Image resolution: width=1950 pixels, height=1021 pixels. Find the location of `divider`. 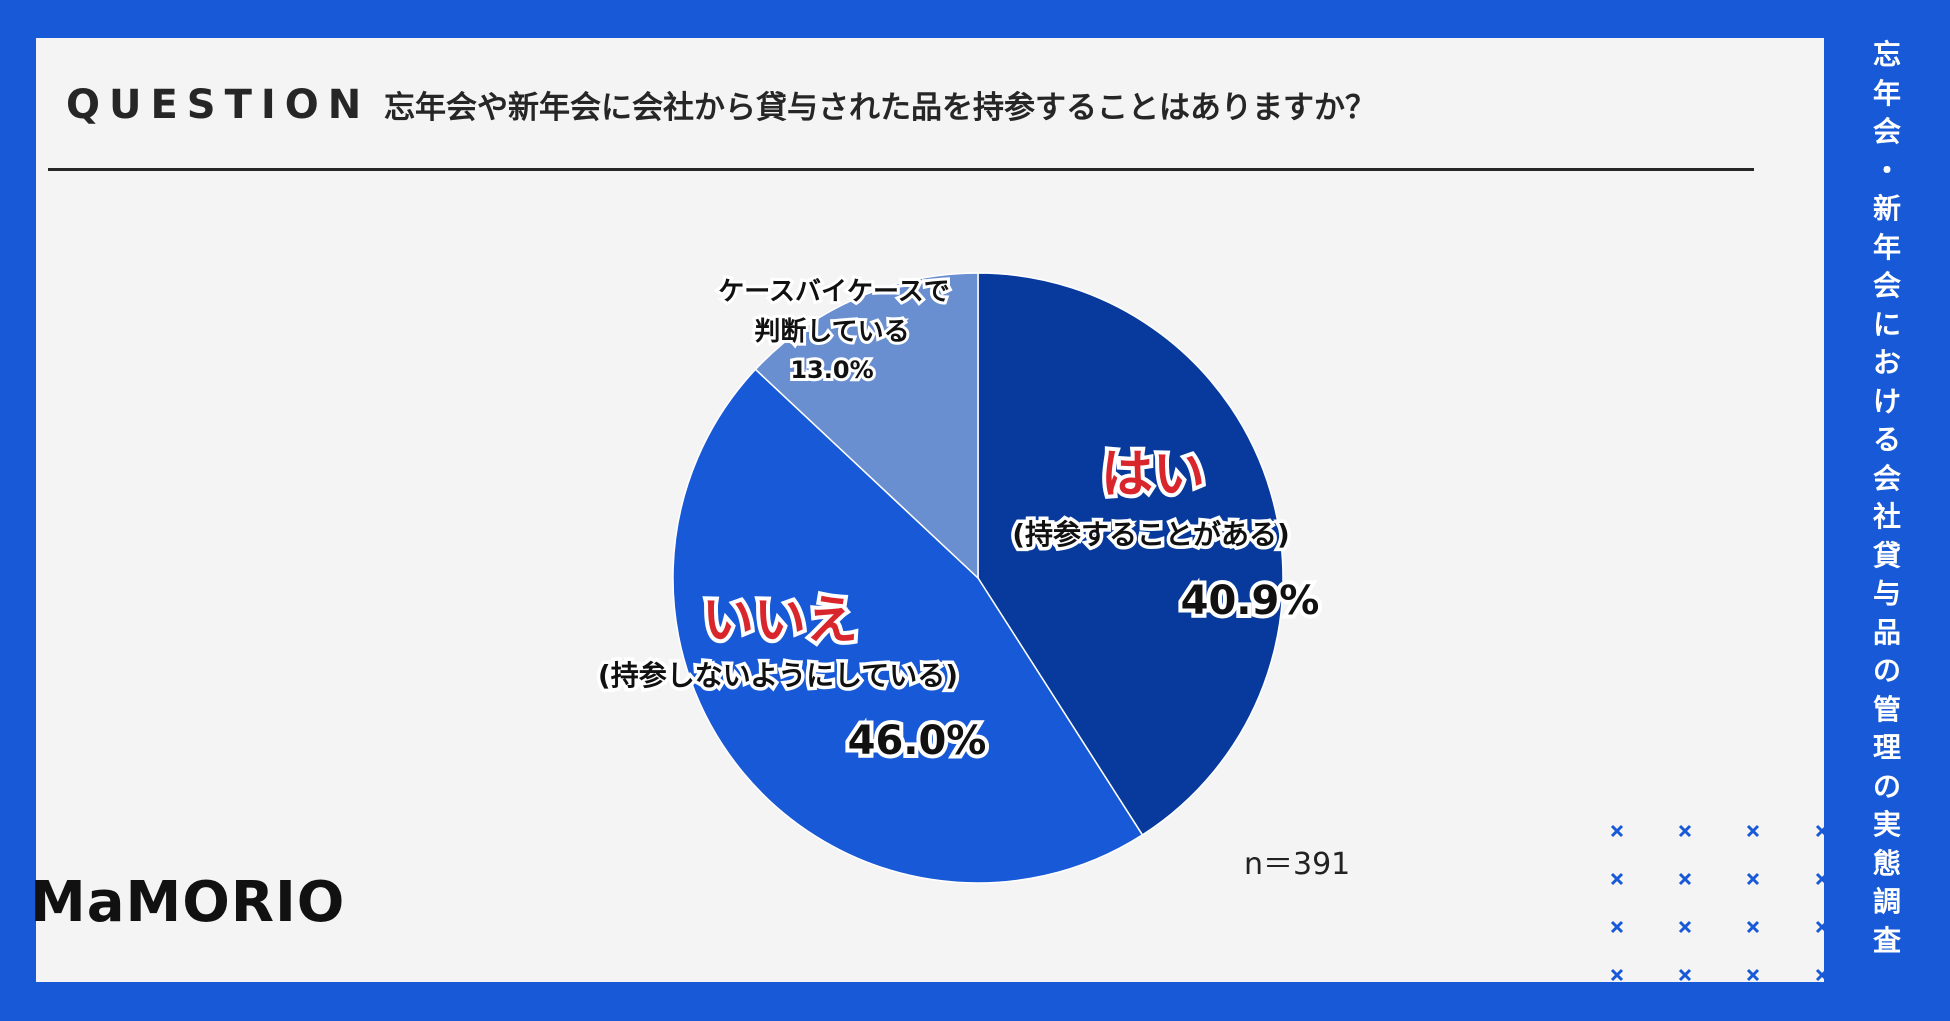

divider is located at coordinates (901, 169).